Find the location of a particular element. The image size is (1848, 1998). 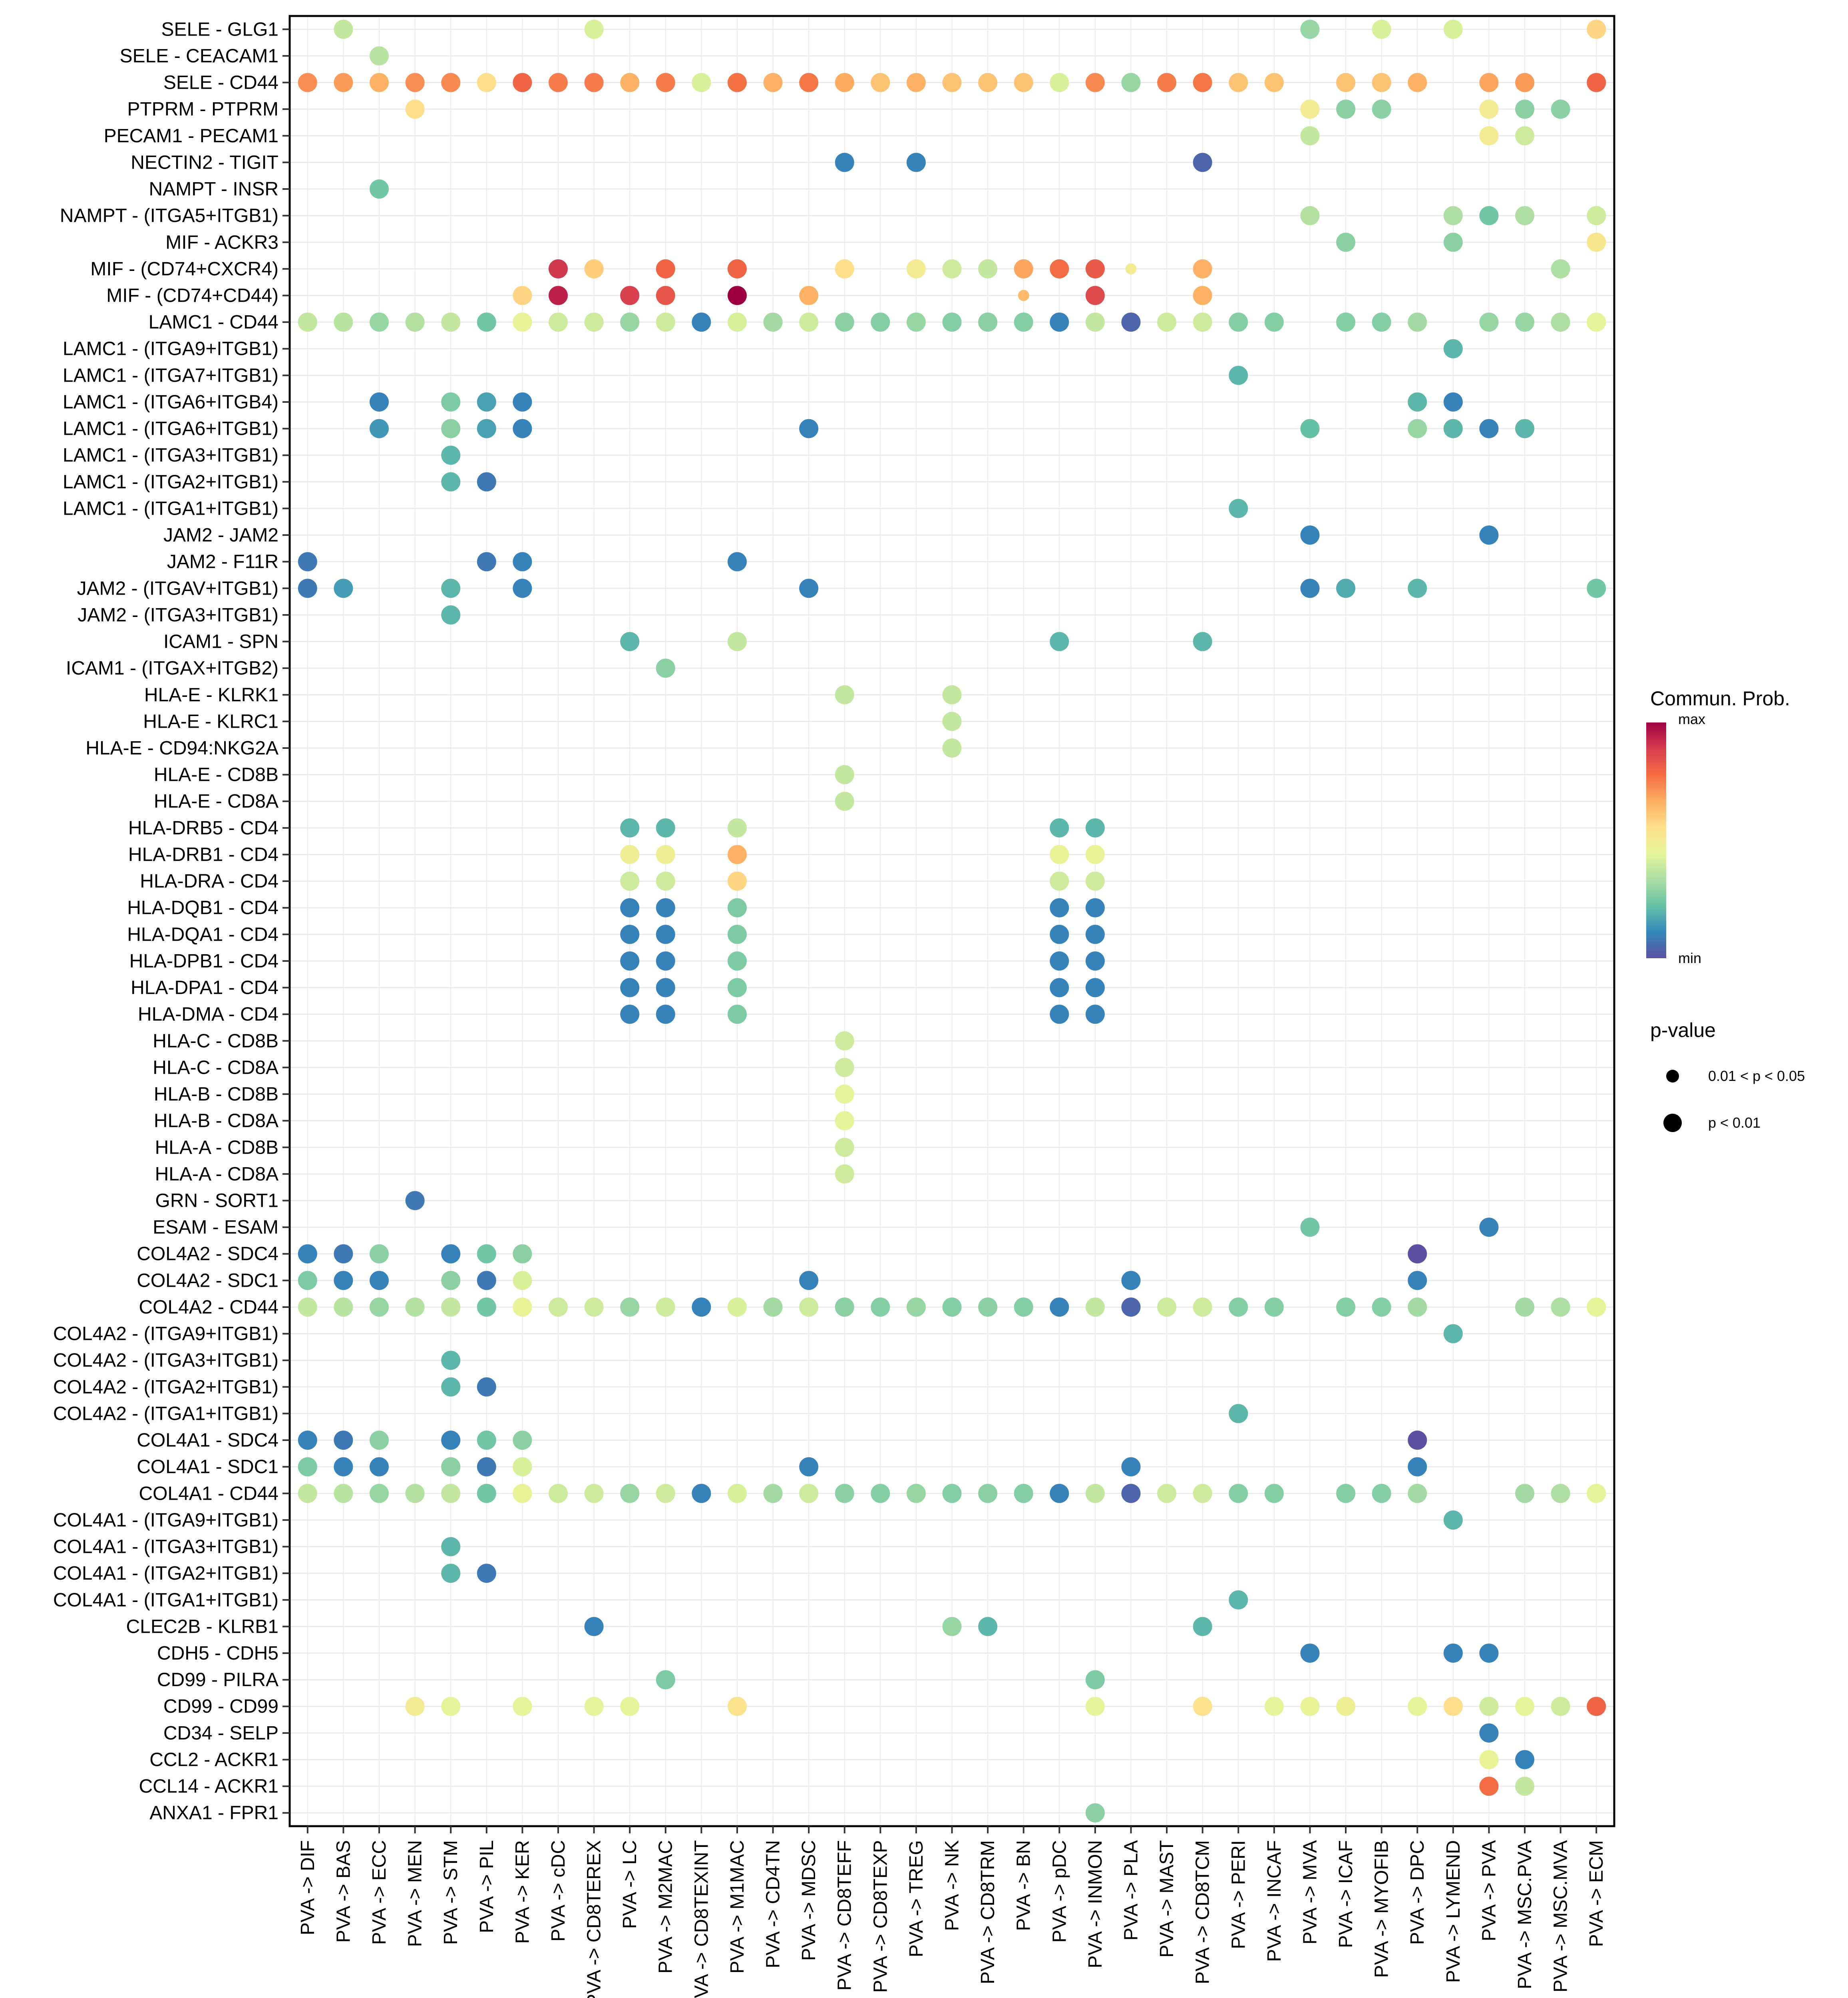

y-tick-label: HLA-DMA - CD4 is located at coordinates (208, 1014).